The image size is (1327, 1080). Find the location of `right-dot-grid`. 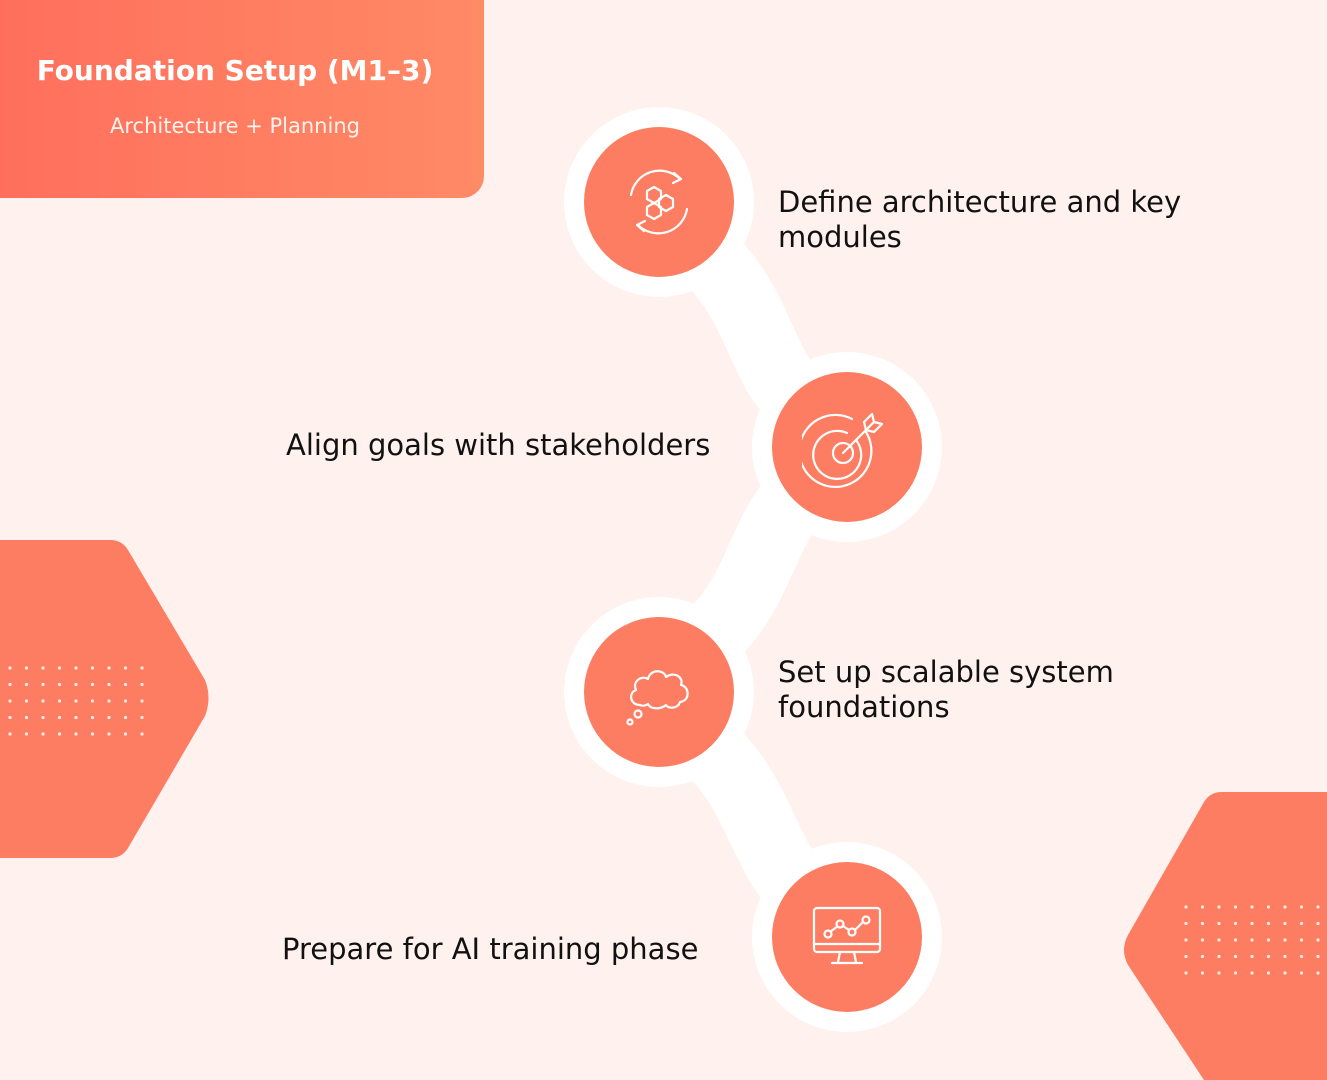

right-dot-grid is located at coordinates (1252, 940).